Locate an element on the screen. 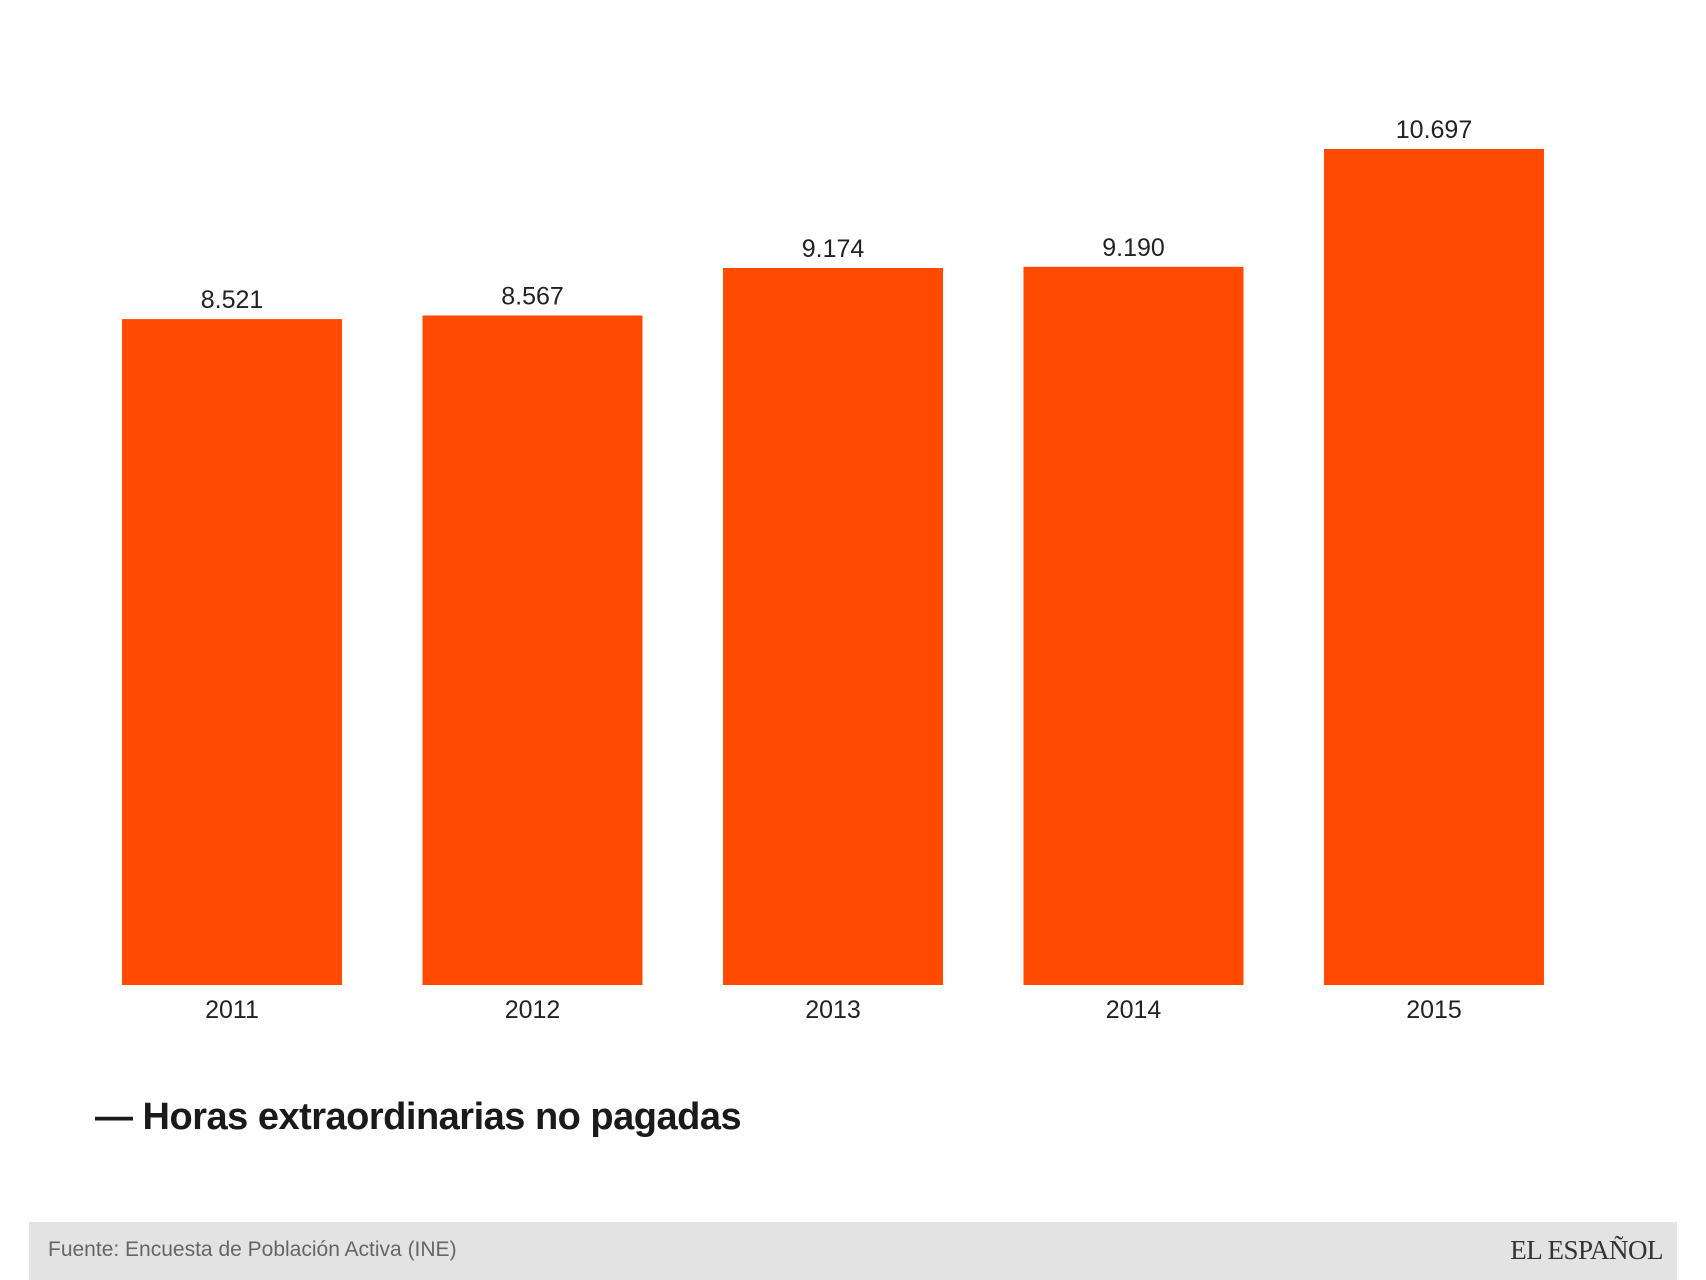  value-labels-group: 8.521 8.567 9.174 9.190 10.697 is located at coordinates (837, 215).